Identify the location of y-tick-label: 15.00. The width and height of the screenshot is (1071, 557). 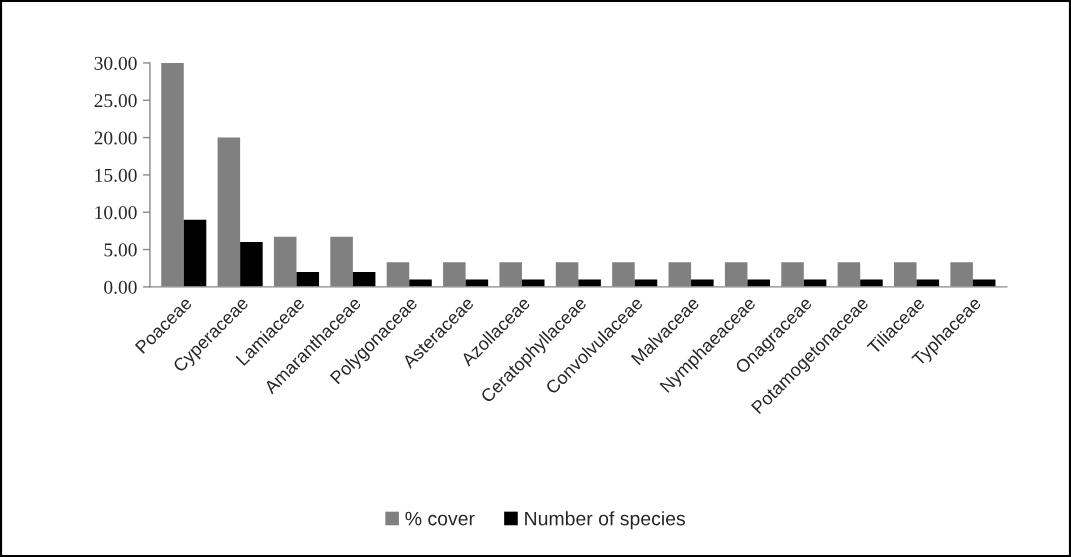
(116, 175).